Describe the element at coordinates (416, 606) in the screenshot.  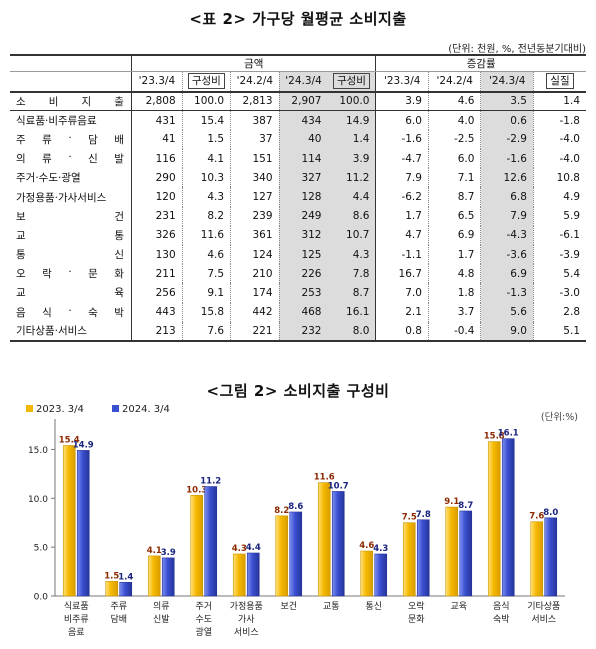
I see `x-tick-label: 오락` at that location.